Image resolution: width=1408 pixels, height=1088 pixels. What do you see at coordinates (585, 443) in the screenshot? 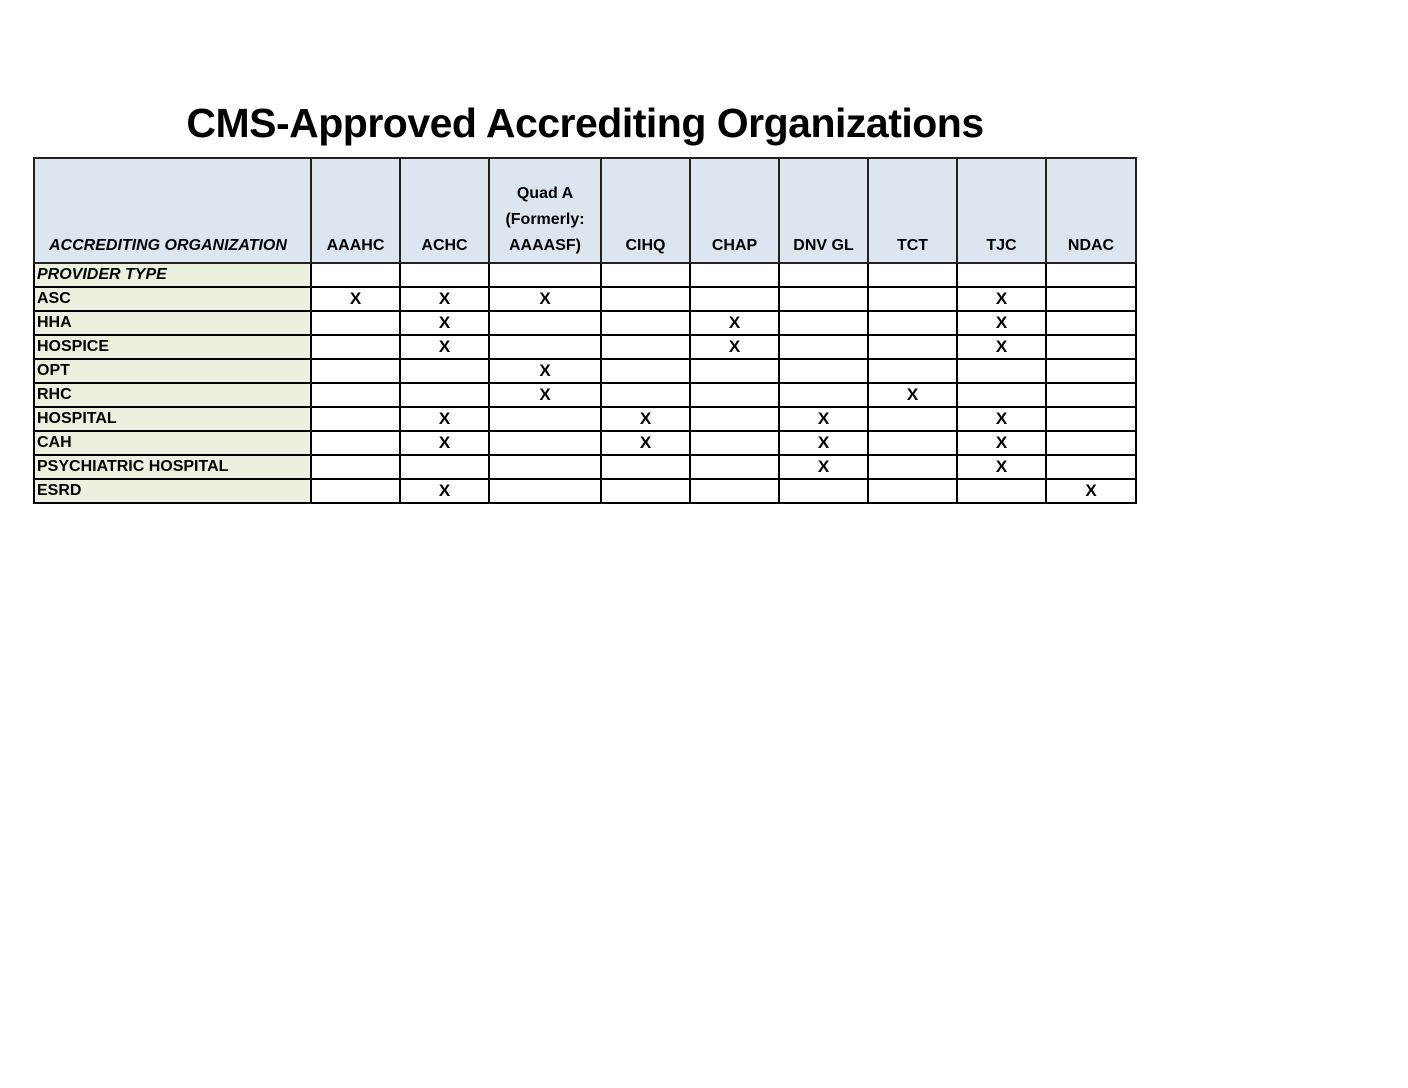
I see `table-row: CAH X X X X` at bounding box center [585, 443].